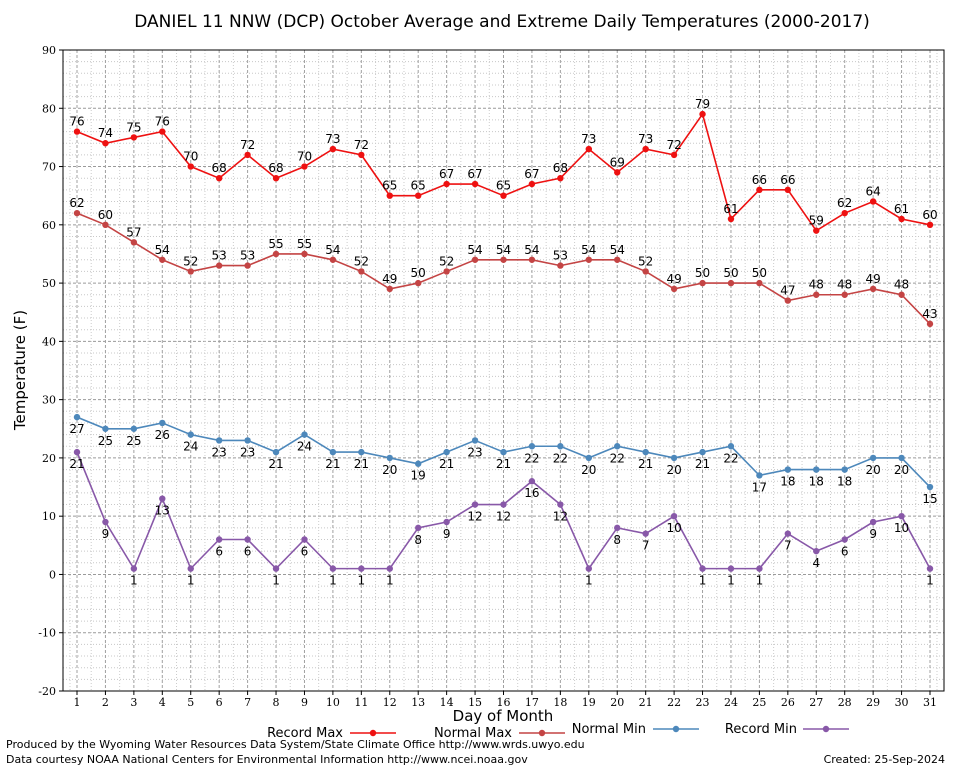  I want to click on x-tick-label: 5, so click(190, 702).